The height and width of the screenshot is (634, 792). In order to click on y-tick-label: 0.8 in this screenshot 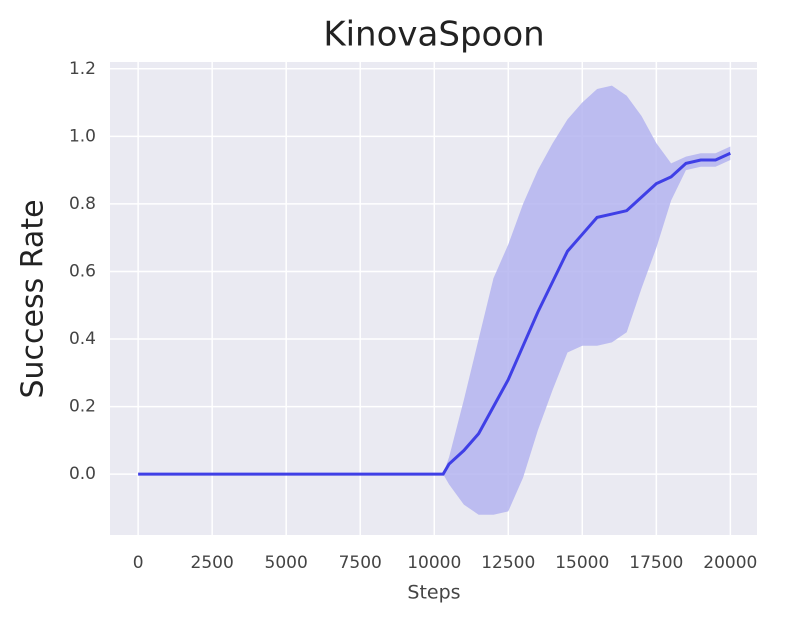, I will do `click(82, 204)`.